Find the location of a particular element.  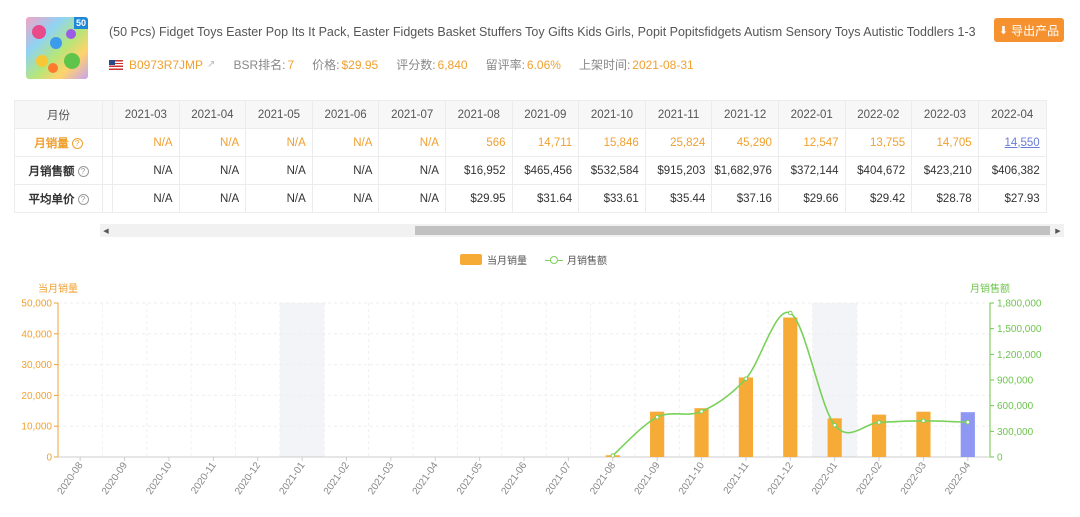

table-cell: $465,456 is located at coordinates (545, 170).